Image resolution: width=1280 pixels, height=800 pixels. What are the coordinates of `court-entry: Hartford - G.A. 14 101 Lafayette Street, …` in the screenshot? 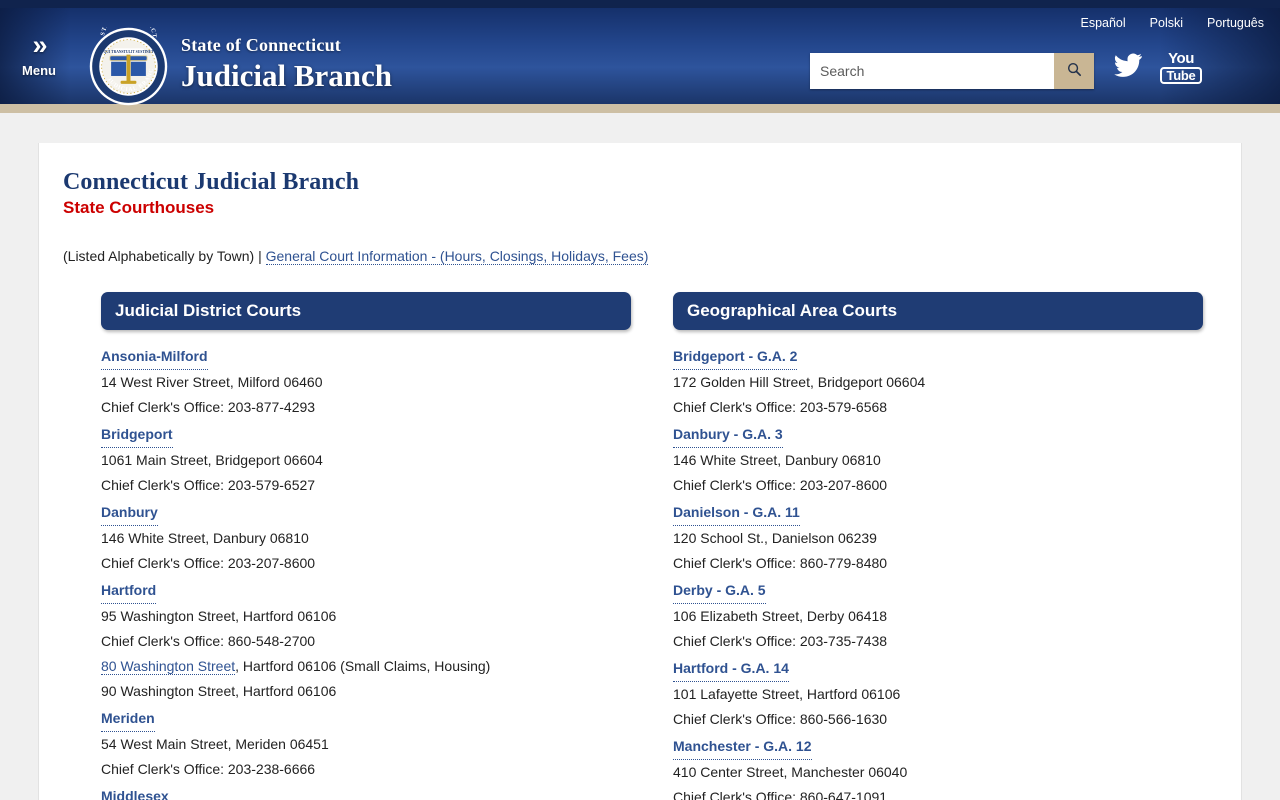 It's located at (938, 694).